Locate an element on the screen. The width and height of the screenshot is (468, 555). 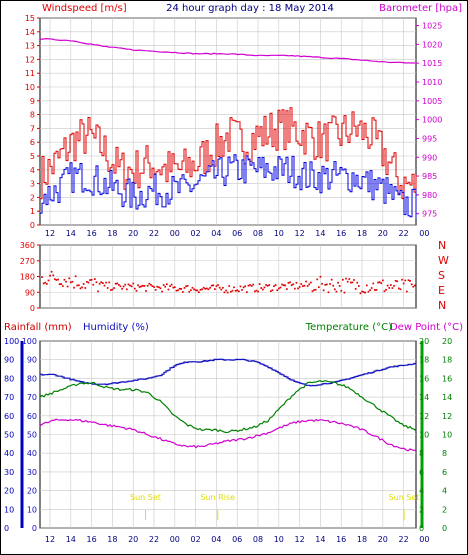
barometer-y-tick-label: 1005 is located at coordinates (432, 101).